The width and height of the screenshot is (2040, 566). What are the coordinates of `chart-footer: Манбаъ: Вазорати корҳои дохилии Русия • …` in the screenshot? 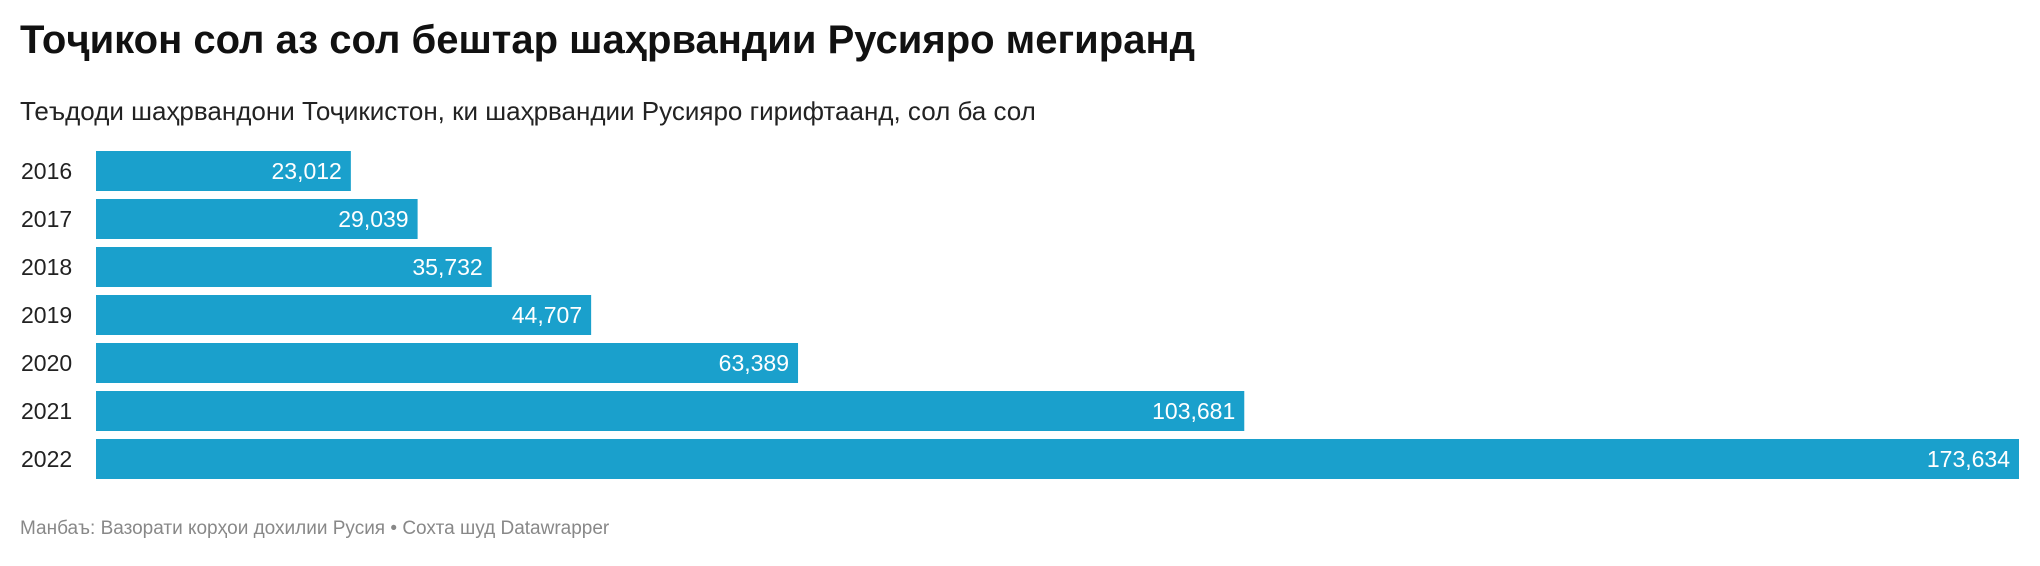 It's located at (314, 529).